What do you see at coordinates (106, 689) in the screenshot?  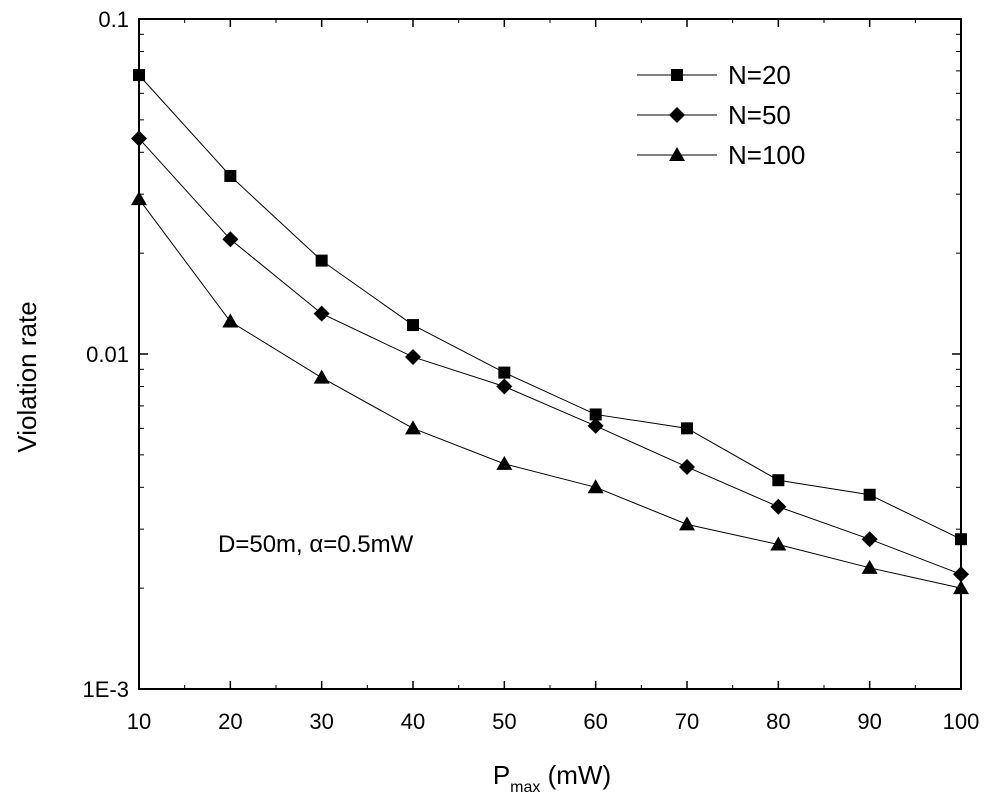 I see `y-tick-label: 1E-3` at bounding box center [106, 689].